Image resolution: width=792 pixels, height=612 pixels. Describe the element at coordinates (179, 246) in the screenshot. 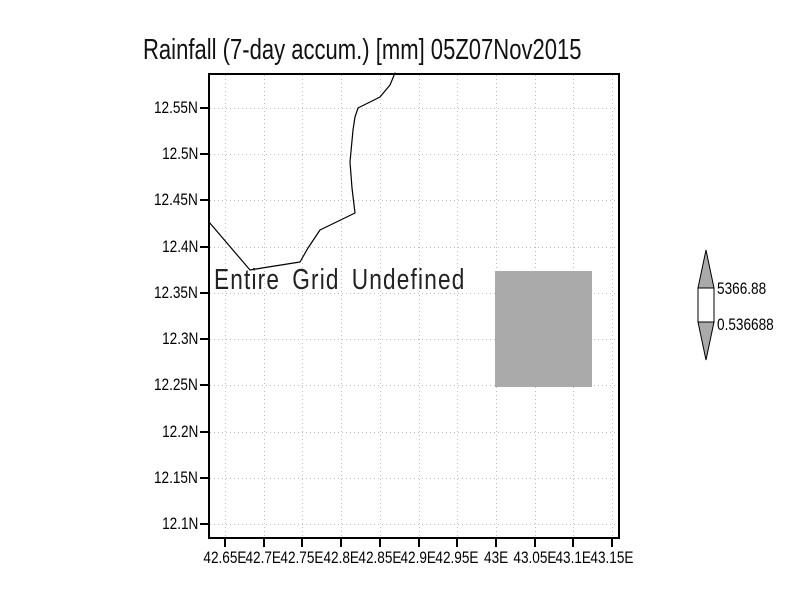

I see `lat-tick-label-text: 12.4N` at that location.